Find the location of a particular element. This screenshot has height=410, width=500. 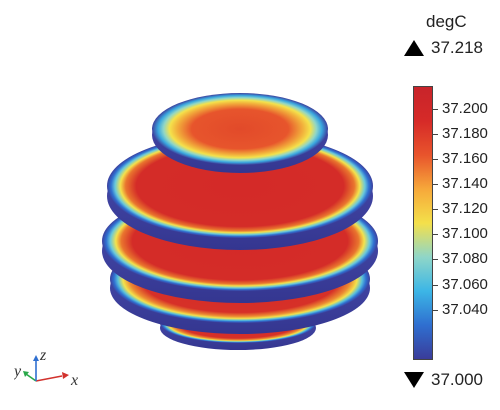

y-axis-label: y is located at coordinates (18, 371).